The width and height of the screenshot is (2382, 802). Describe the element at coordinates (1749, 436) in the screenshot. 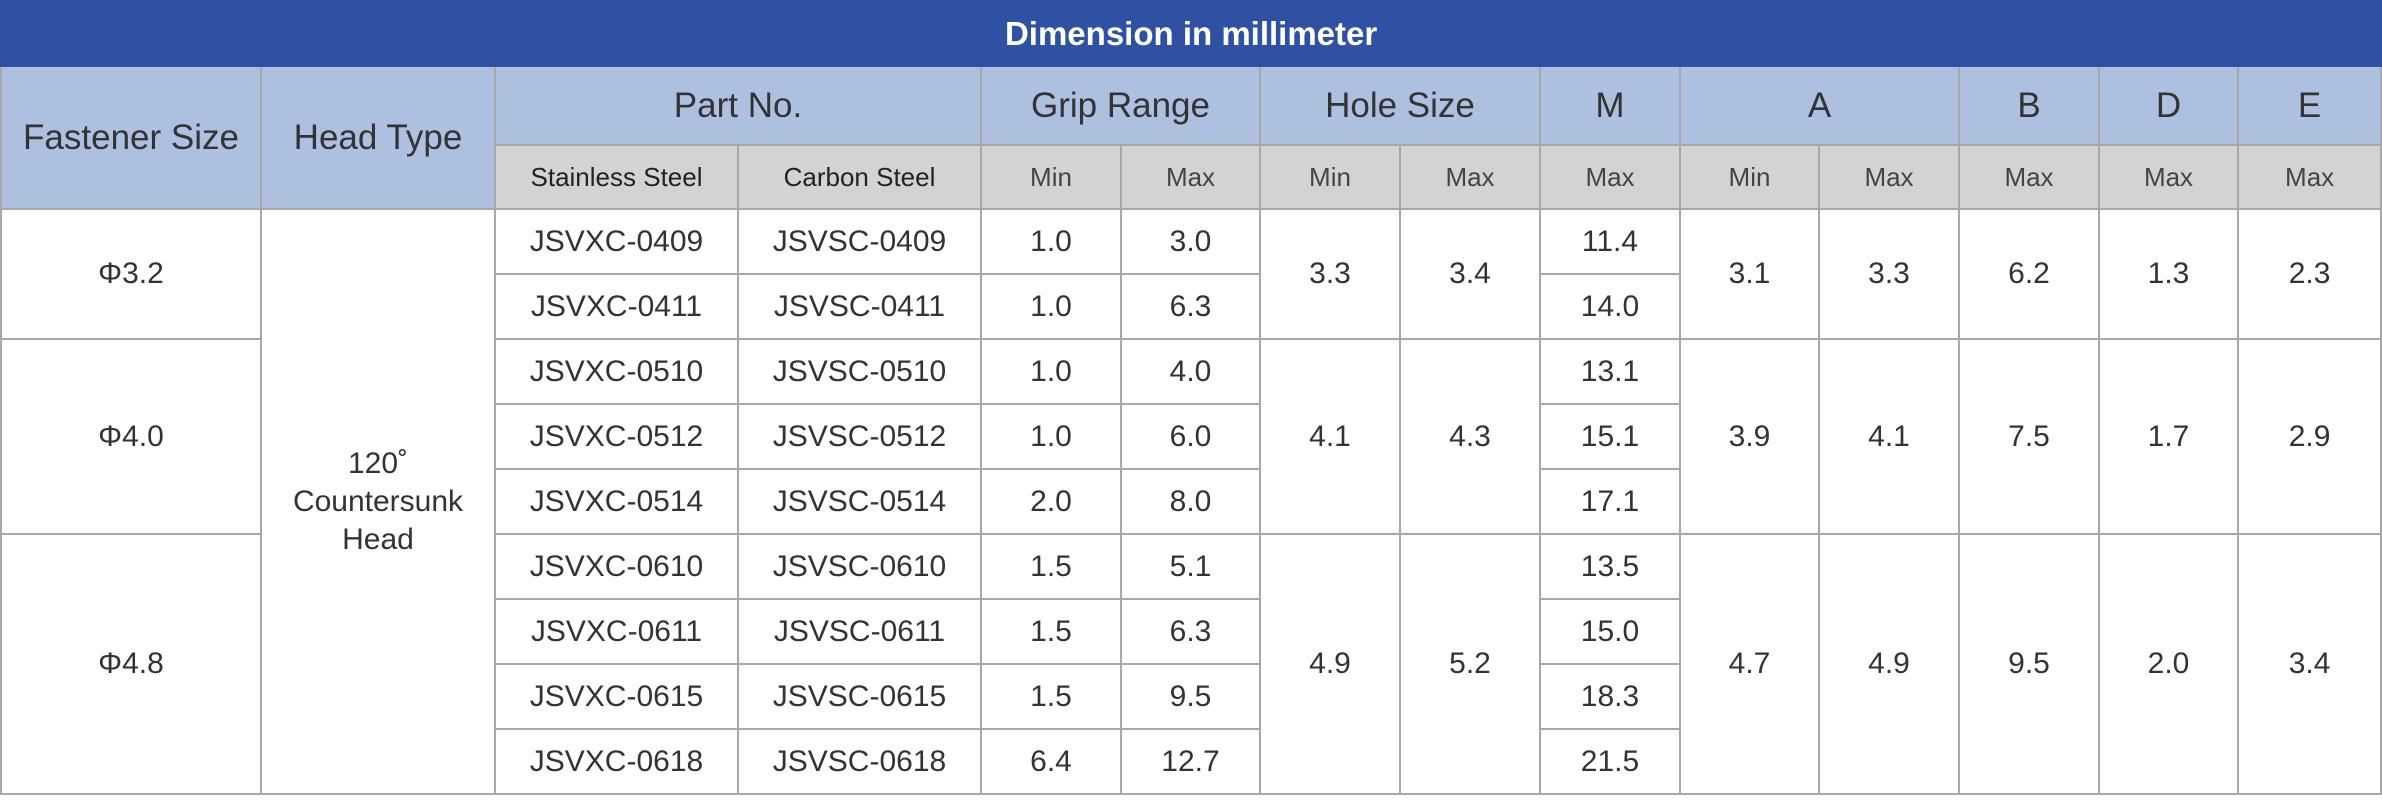

I see `data-cell: 3.9` at that location.